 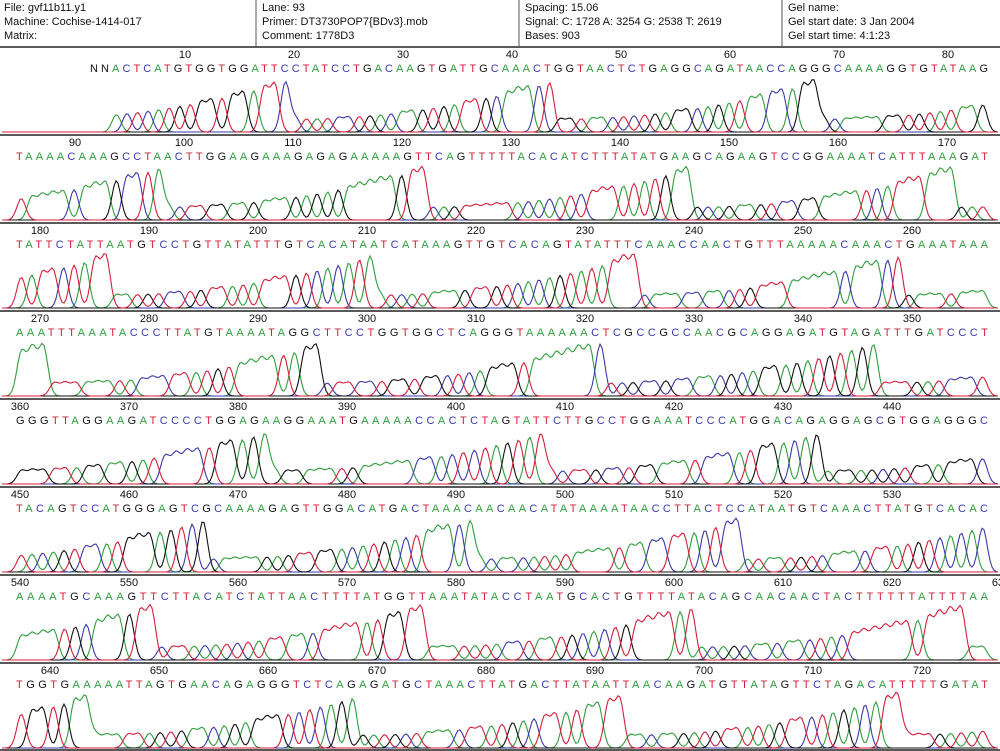 What do you see at coordinates (129, 583) in the screenshot?
I see `position-label: 550` at bounding box center [129, 583].